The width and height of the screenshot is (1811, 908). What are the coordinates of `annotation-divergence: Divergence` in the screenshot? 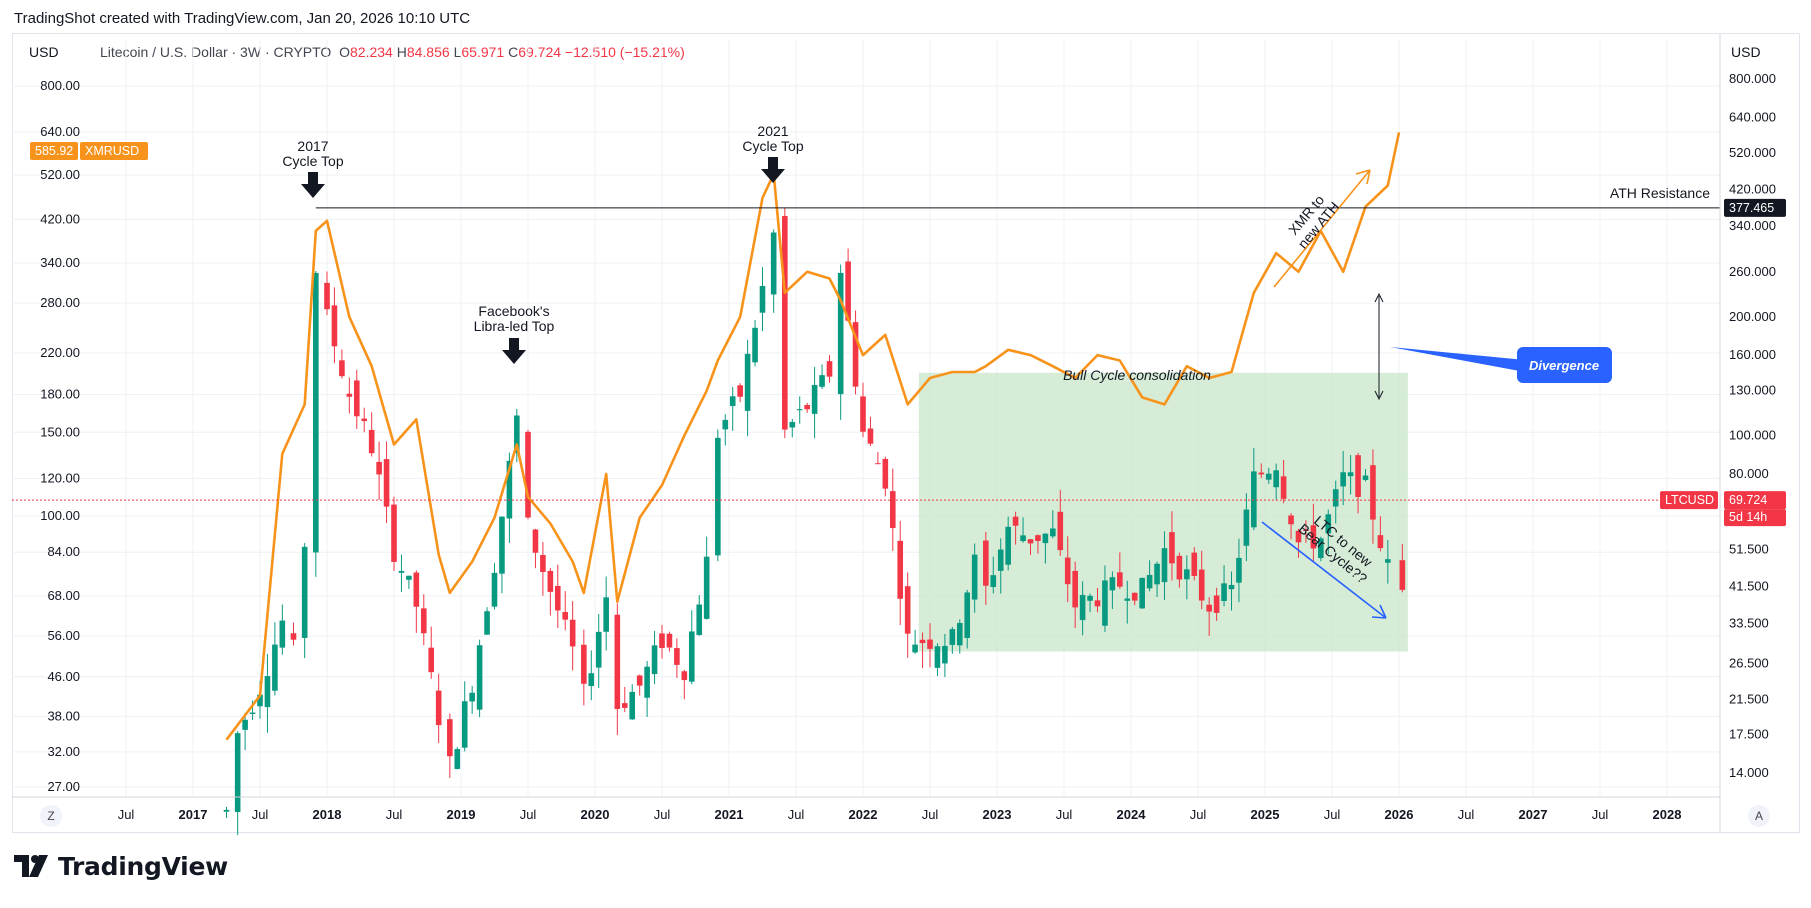 It's located at (1564, 365).